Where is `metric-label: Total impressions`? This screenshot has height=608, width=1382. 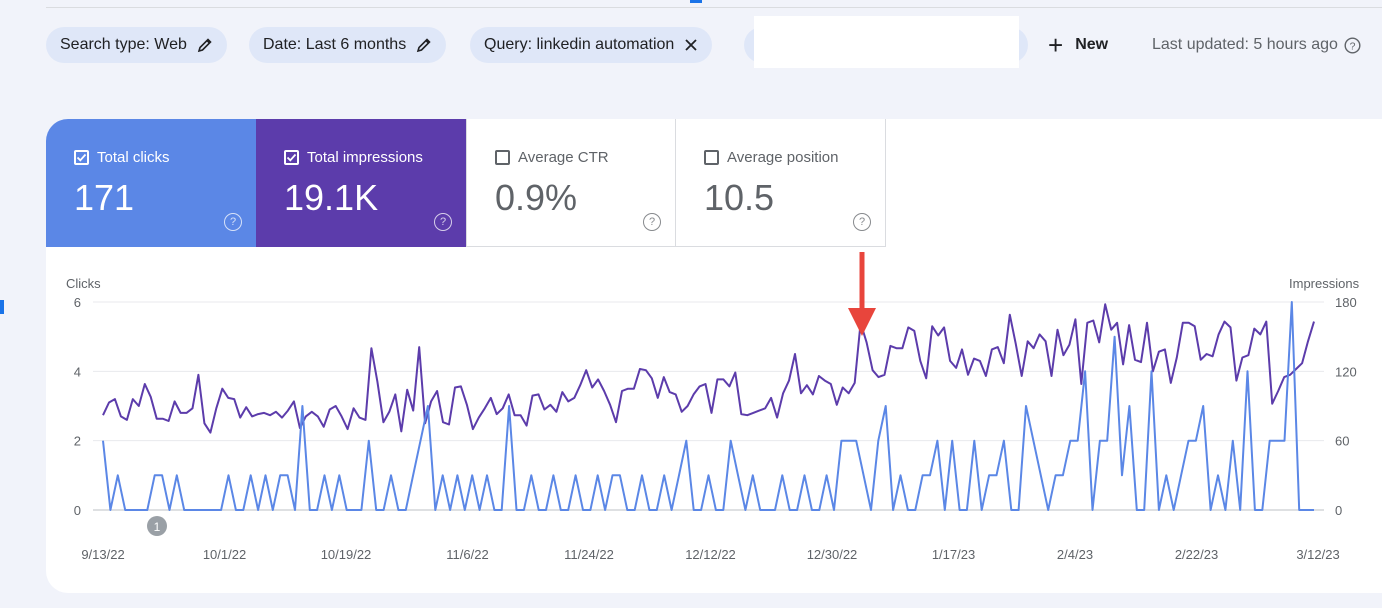
metric-label: Total impressions is located at coordinates (365, 157).